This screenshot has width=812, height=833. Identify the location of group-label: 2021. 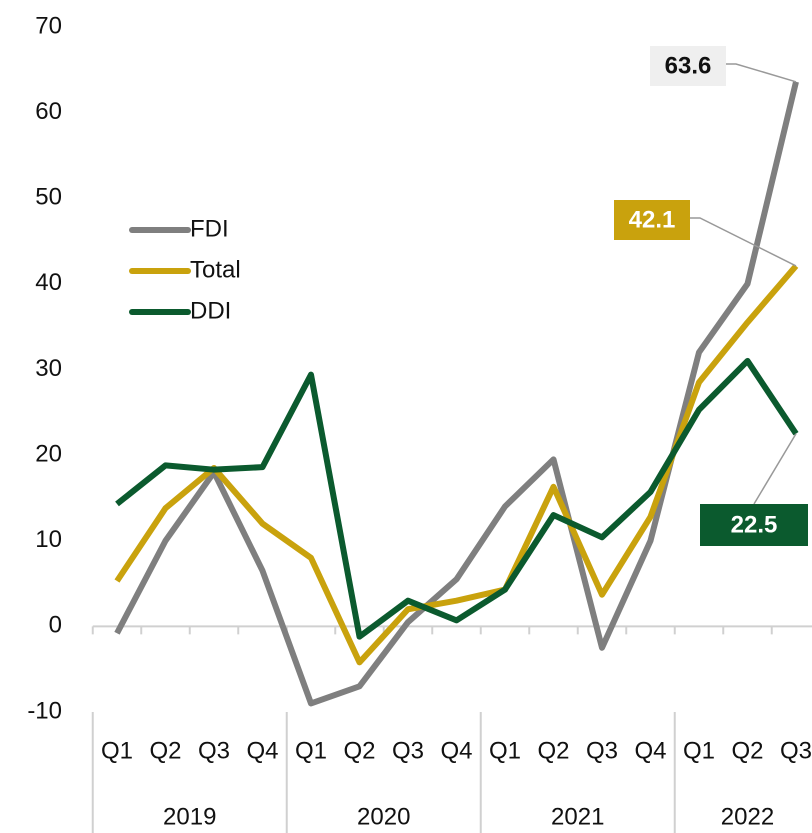
(577, 816).